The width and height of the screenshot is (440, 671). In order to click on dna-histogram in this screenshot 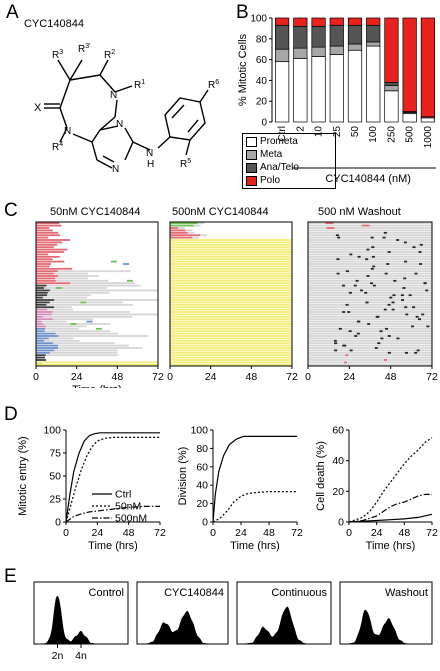, I will do `click(284, 625)`.